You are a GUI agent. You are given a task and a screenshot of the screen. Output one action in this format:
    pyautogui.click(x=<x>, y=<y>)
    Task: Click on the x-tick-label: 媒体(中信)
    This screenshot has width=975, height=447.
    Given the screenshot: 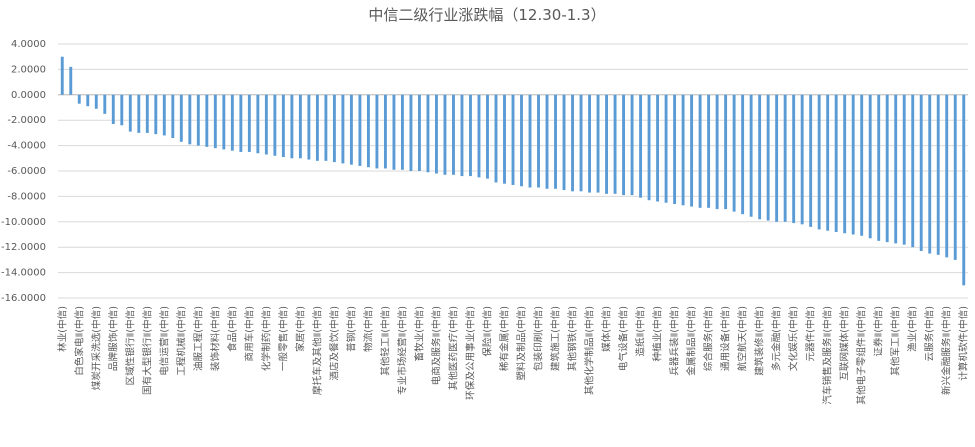 What is the action you would take?
    pyautogui.click(x=607, y=329)
    